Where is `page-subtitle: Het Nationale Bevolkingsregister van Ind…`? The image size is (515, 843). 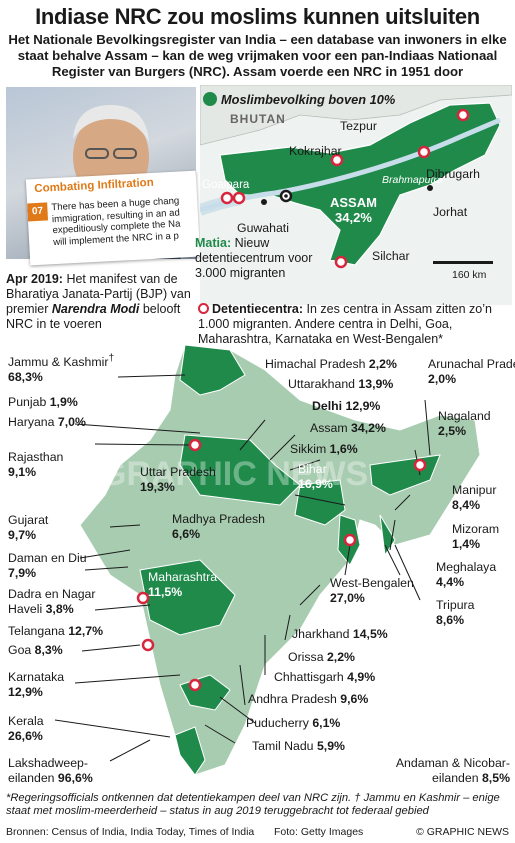 page-subtitle: Het Nationale Bevolkingsregister van Ind… is located at coordinates (257, 55).